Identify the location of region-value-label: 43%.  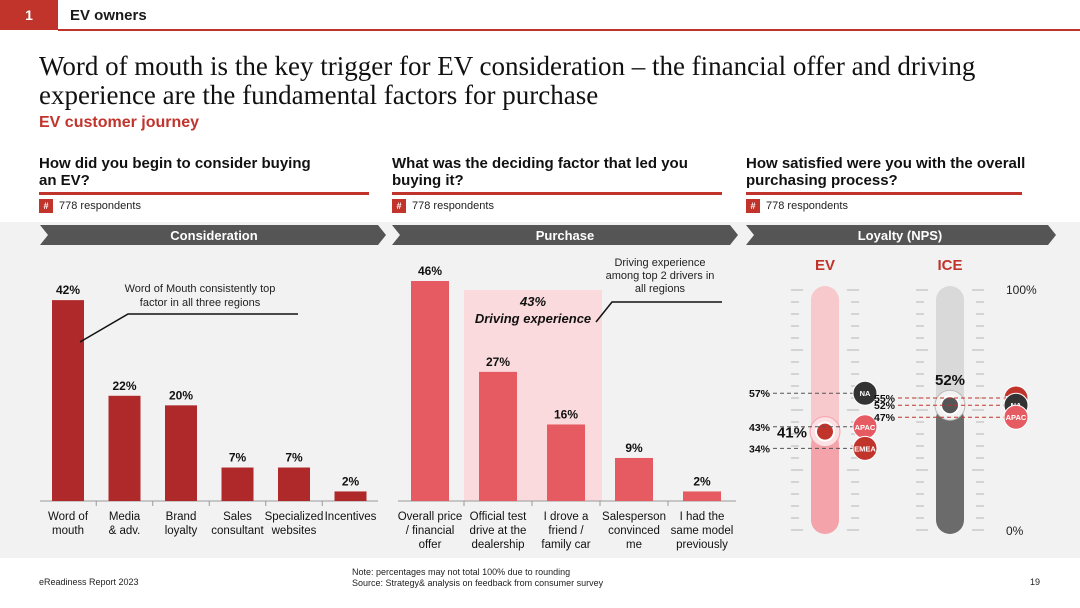
(760, 428).